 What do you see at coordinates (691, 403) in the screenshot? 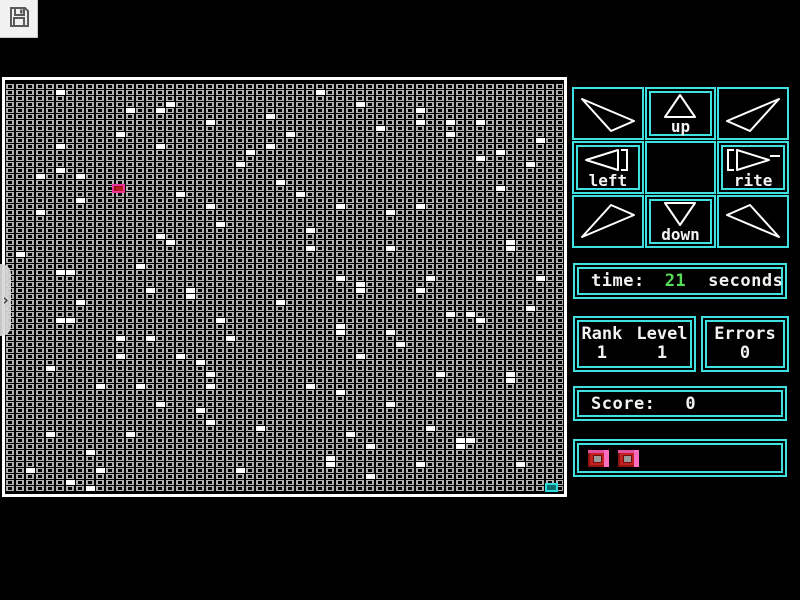
I see `score-value: 0` at bounding box center [691, 403].